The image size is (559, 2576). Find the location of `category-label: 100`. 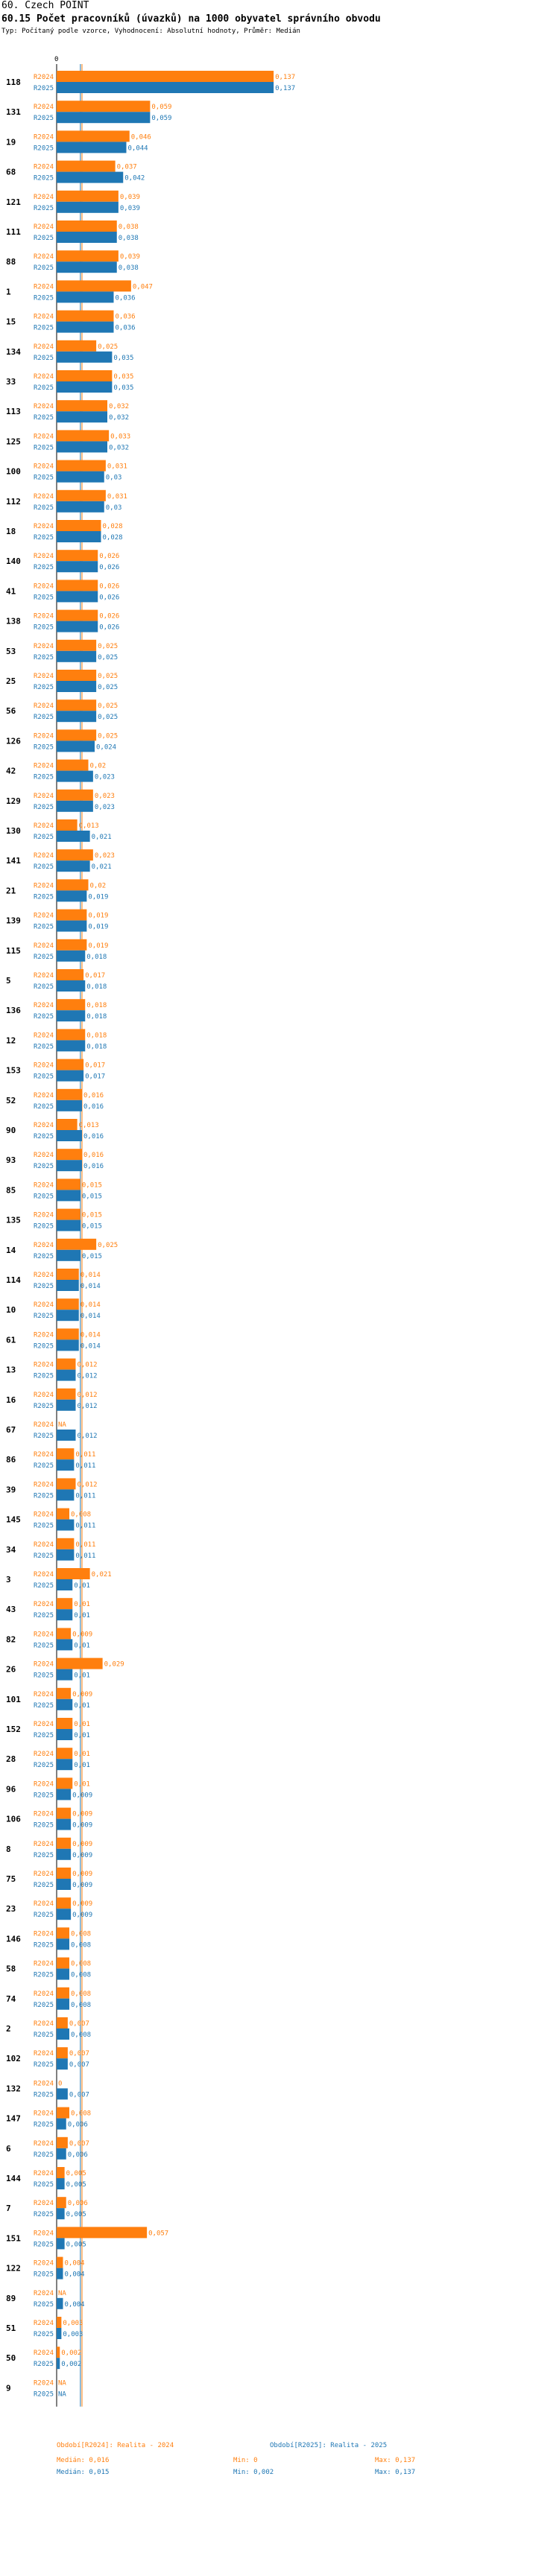

category-label: 100 is located at coordinates (13, 472).